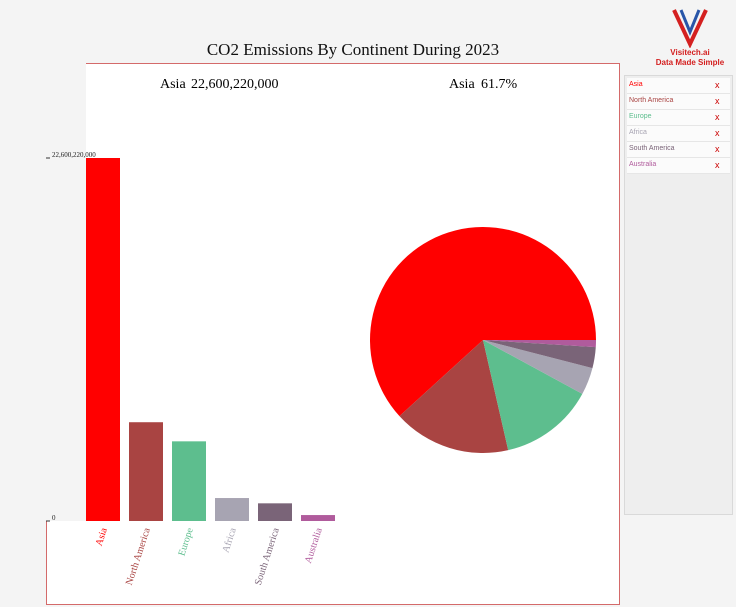 This screenshot has height=607, width=736. I want to click on legend-item-label: South America, so click(652, 148).